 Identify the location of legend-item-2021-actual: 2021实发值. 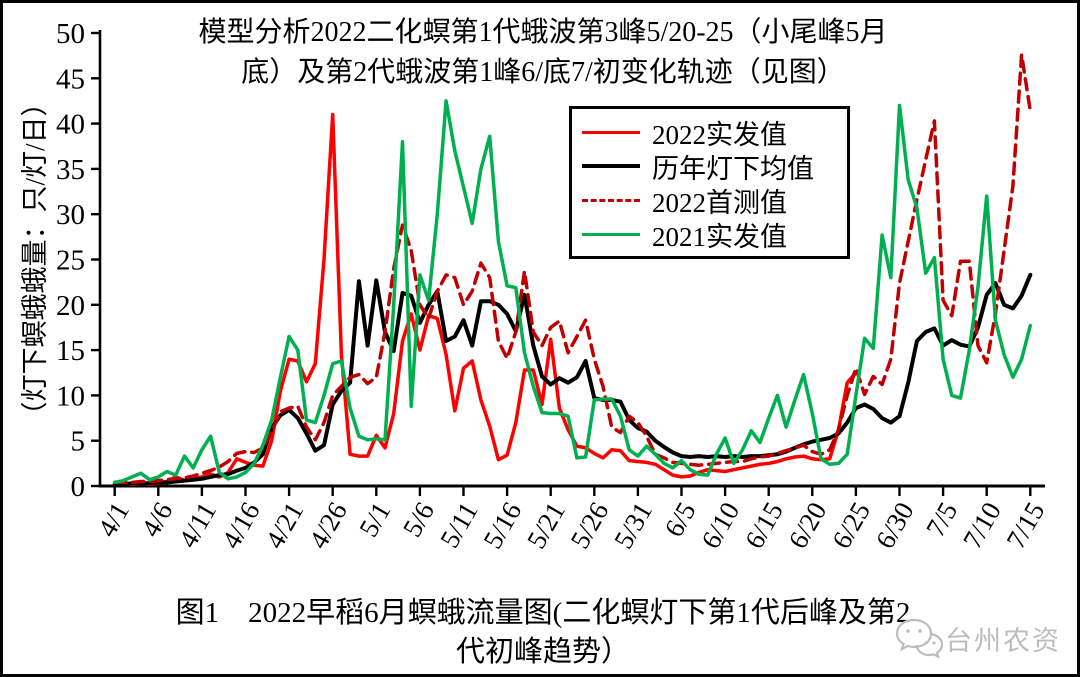
(714, 234).